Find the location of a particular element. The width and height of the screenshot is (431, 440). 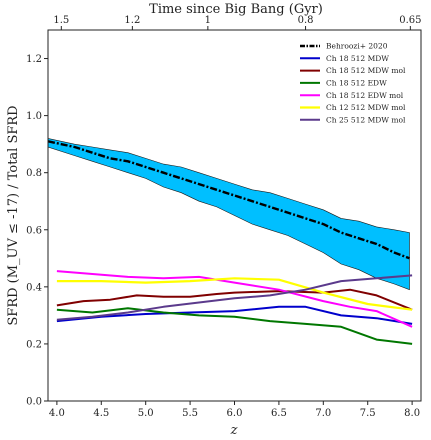

y-tick-label: 1.0 is located at coordinates (34, 116).